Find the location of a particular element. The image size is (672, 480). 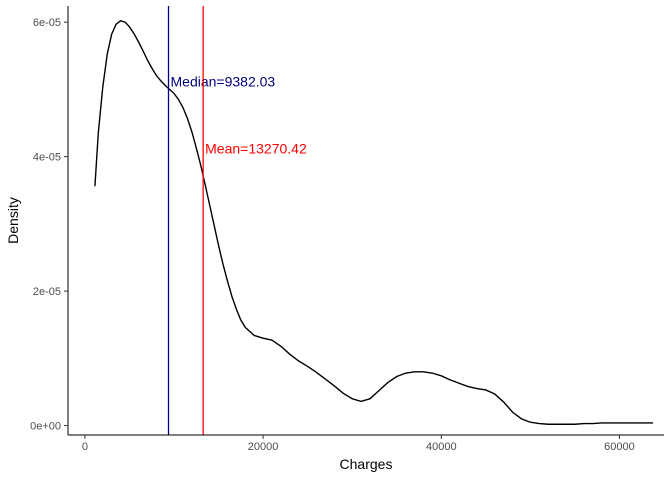

y-tick-label: 6e-05 is located at coordinates (47, 23).